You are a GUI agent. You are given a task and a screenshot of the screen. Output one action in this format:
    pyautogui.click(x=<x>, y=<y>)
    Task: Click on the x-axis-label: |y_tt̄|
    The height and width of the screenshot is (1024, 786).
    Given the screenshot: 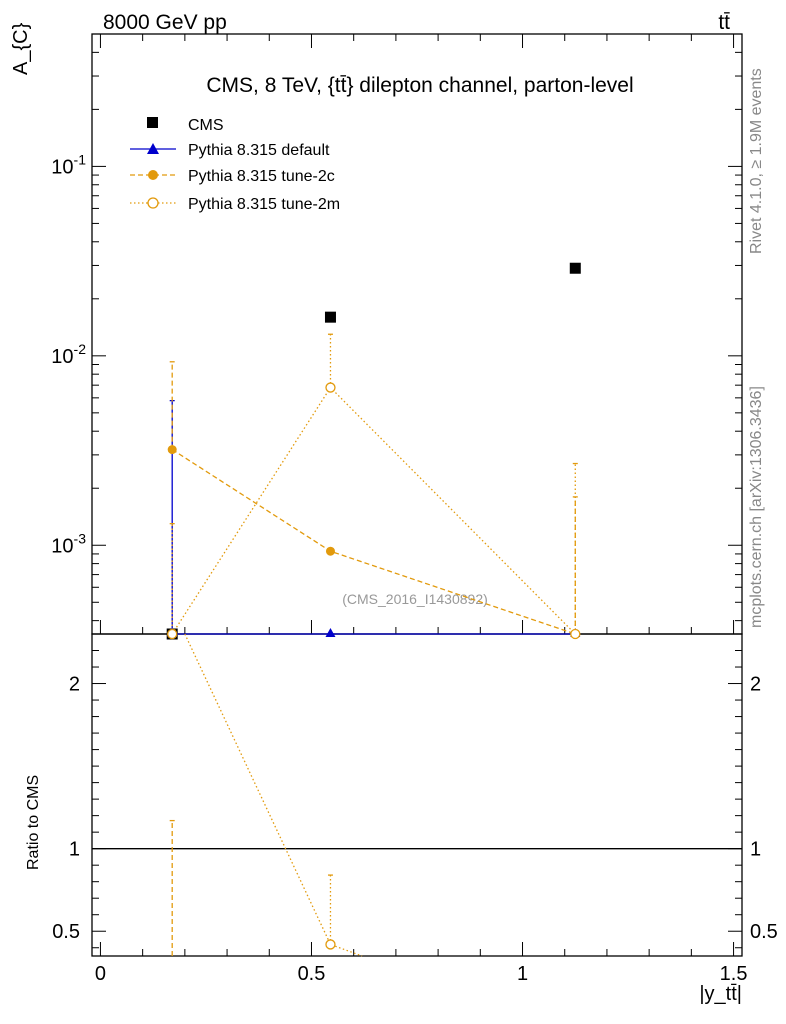 What is the action you would take?
    pyautogui.click(x=720, y=994)
    